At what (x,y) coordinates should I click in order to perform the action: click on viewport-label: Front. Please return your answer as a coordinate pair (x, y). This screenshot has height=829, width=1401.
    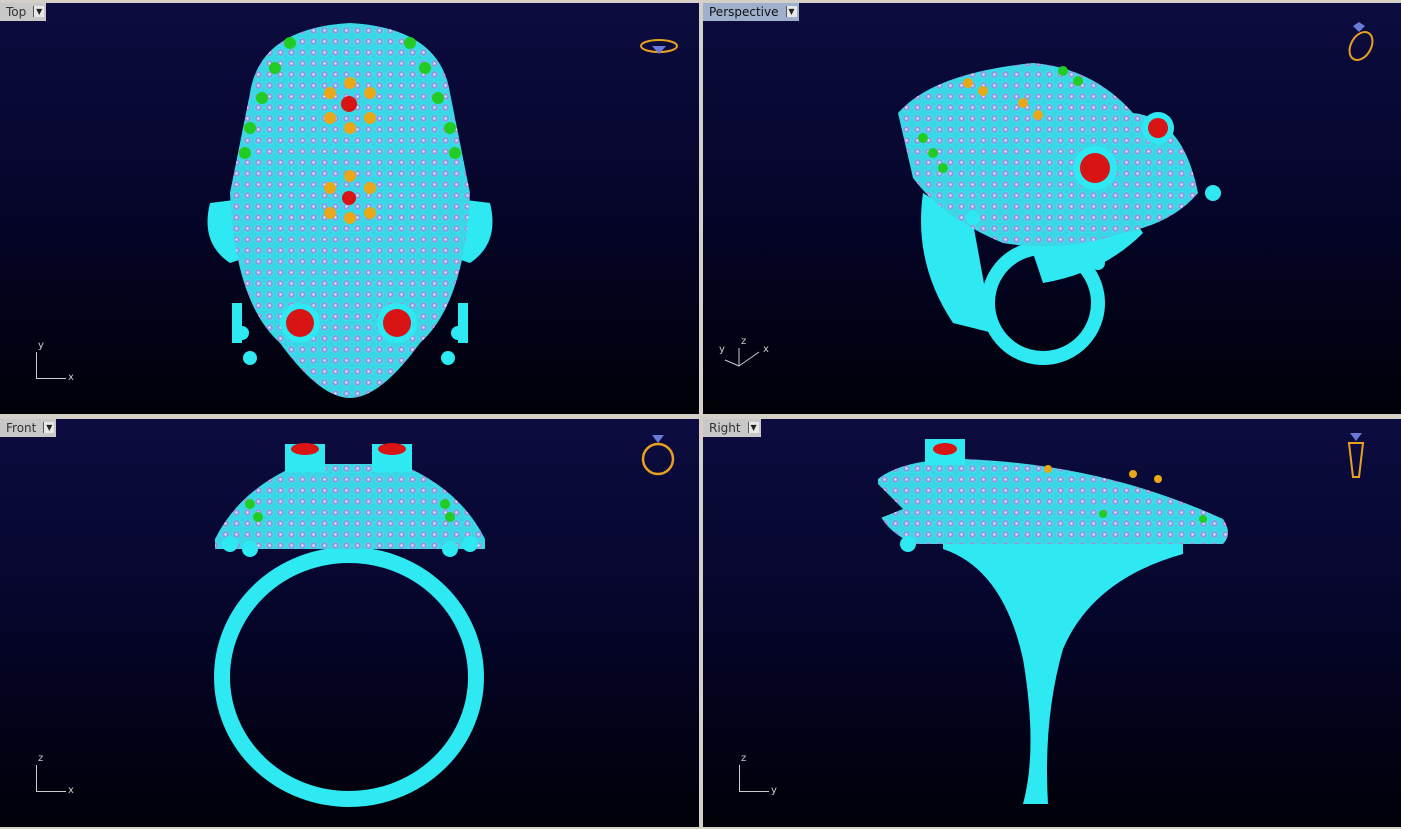
    Looking at the image, I should click on (21, 428).